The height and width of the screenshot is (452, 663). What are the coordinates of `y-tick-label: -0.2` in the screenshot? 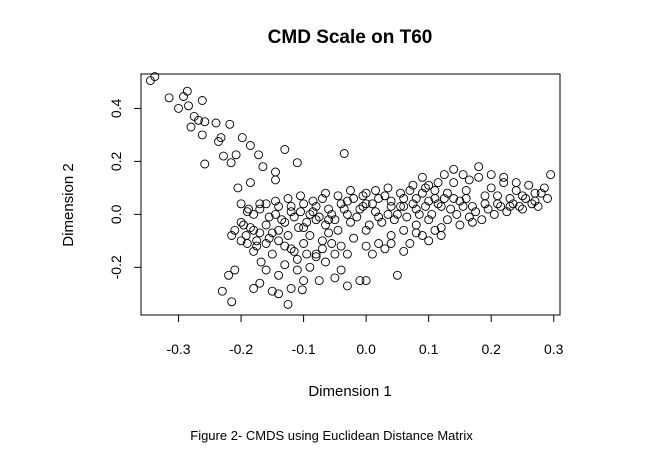 It's located at (116, 267).